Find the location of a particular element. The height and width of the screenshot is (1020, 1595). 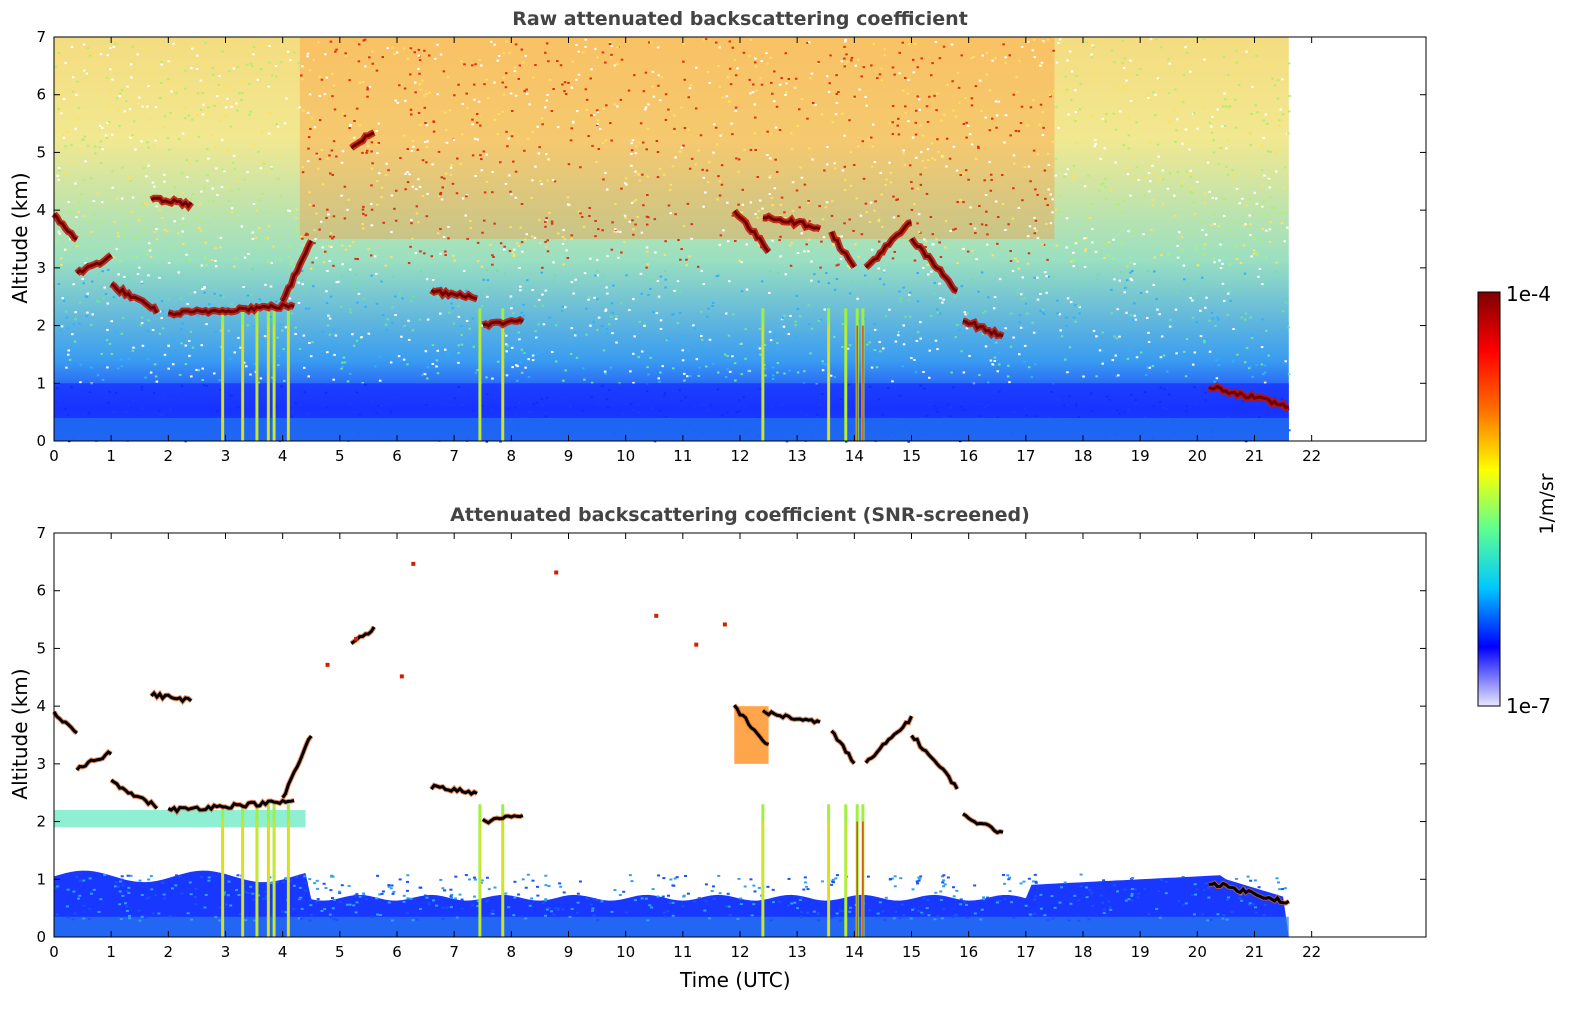

top-x-tick-label: 6 is located at coordinates (397, 456).